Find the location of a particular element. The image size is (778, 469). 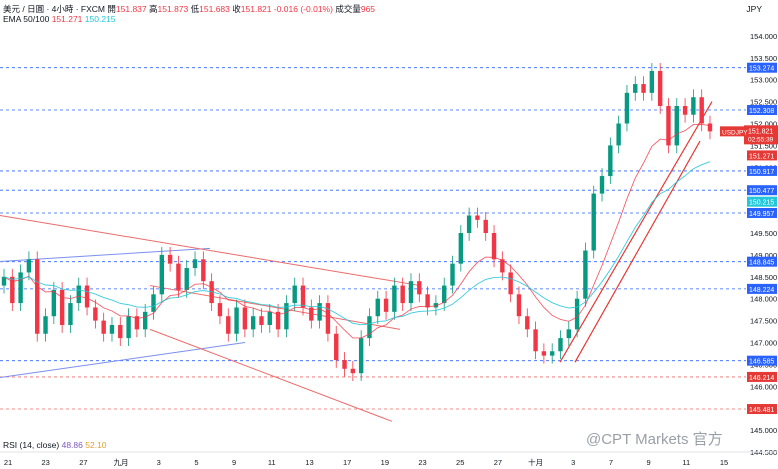

ema100-price-tag is located at coordinates (762, 201).